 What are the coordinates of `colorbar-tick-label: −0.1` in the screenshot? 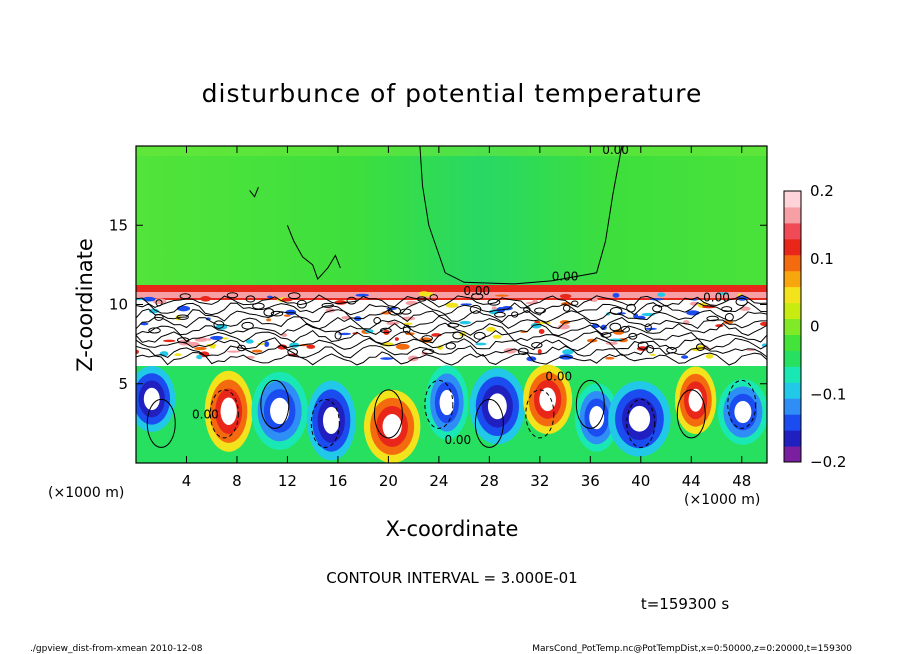 It's located at (828, 394).